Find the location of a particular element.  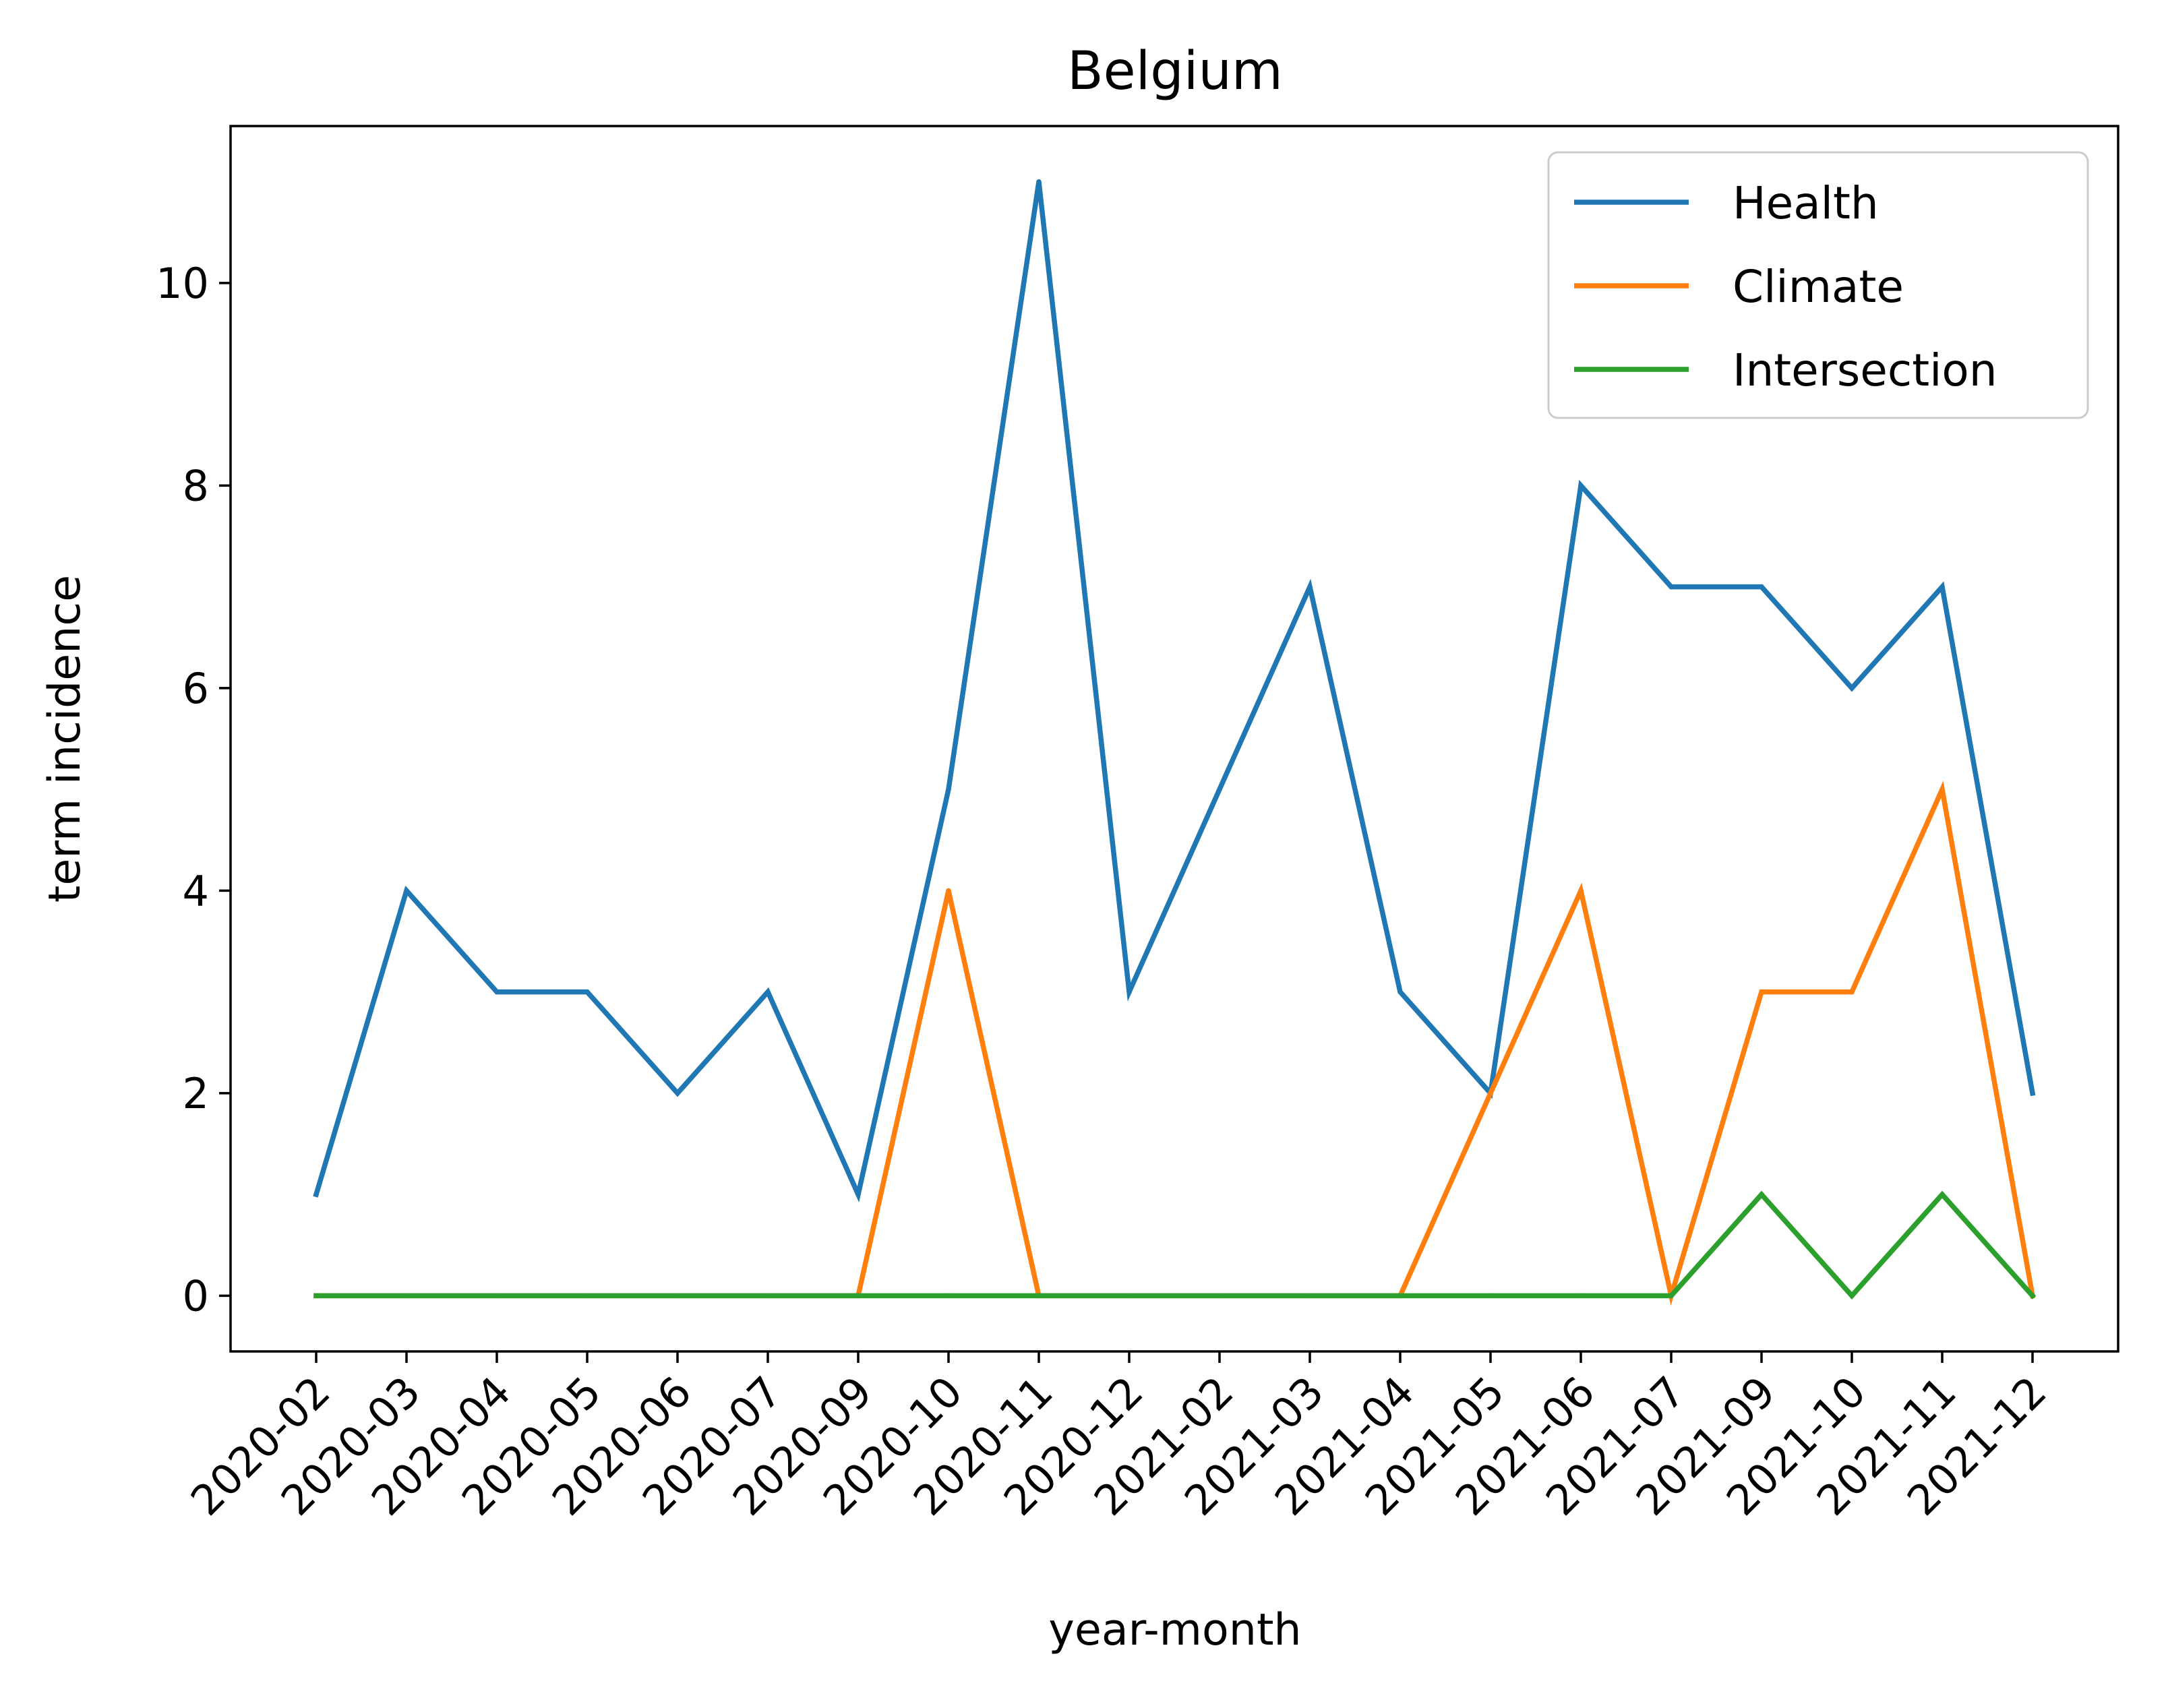

legend-label-climate: Climate is located at coordinates (1818, 287).